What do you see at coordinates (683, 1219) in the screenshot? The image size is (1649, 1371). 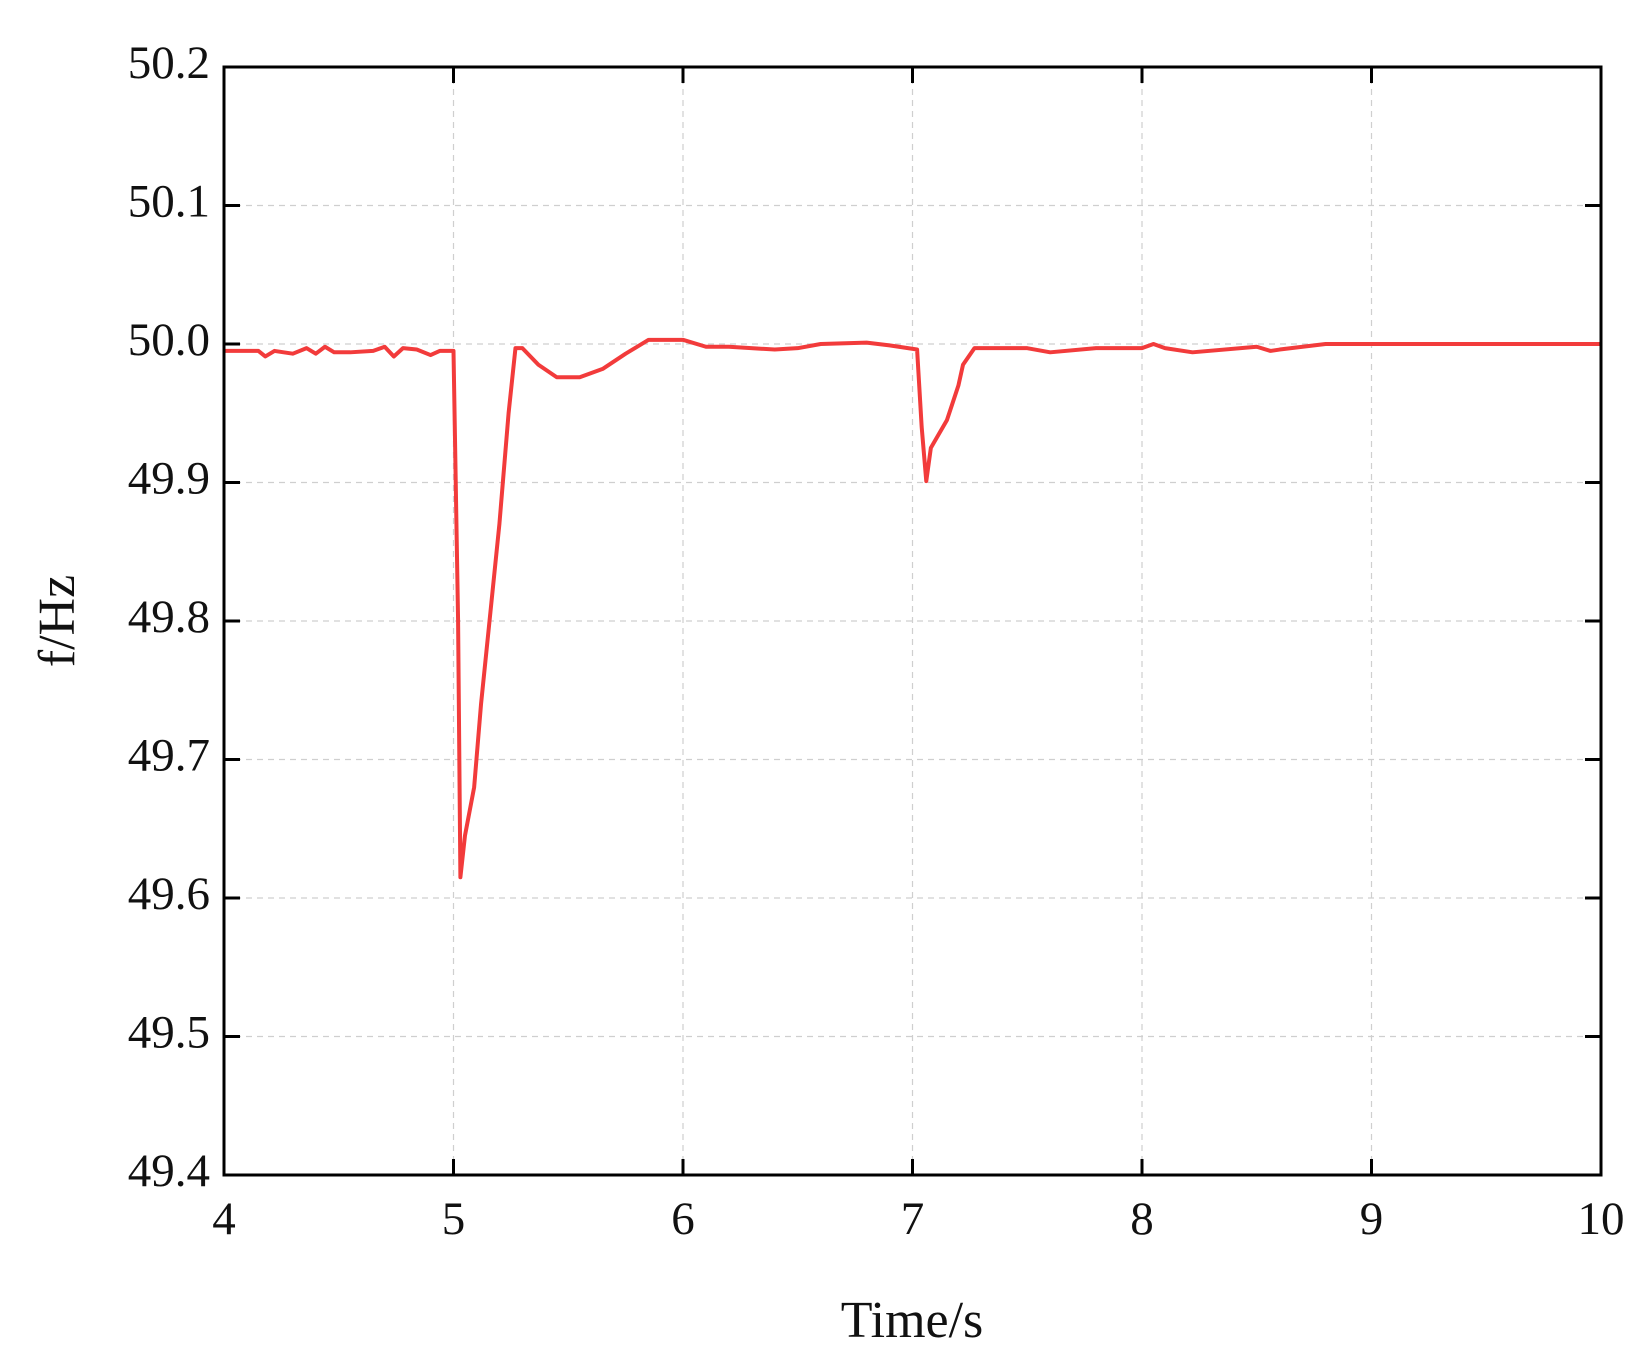 I see `x-tick-label: 6` at bounding box center [683, 1219].